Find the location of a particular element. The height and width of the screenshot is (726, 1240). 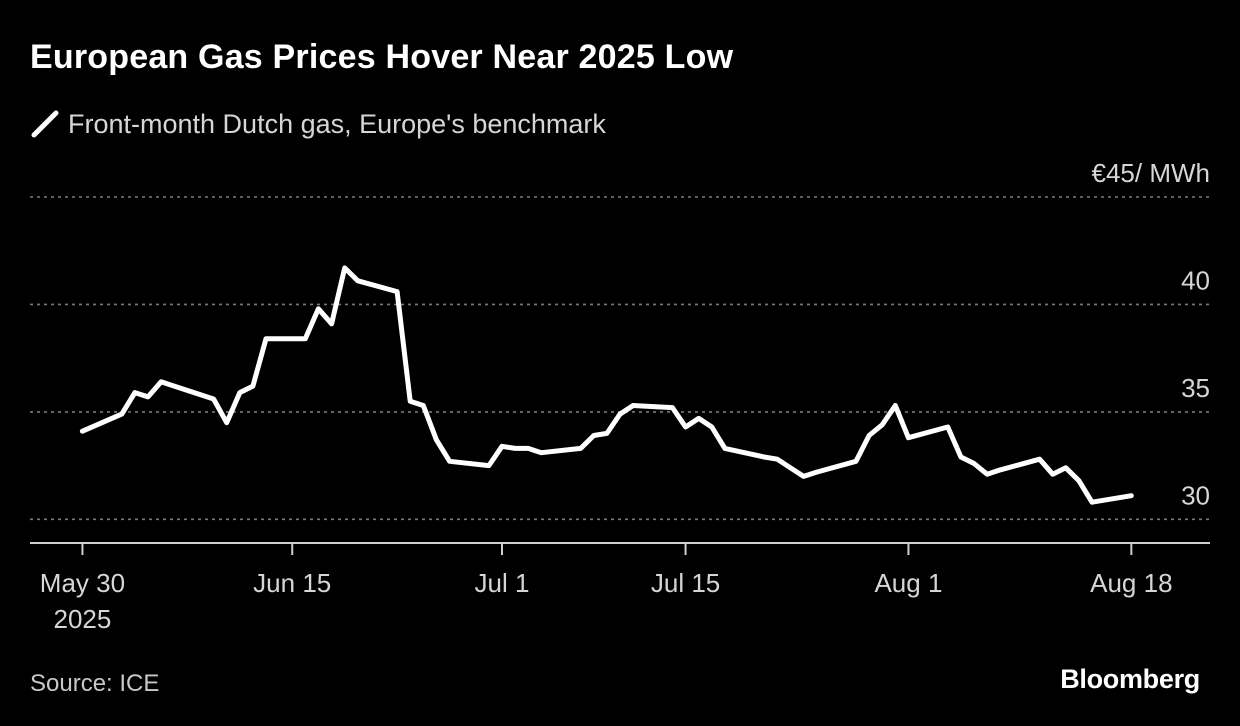

y-tick-label-35: 35 is located at coordinates (1195, 388).